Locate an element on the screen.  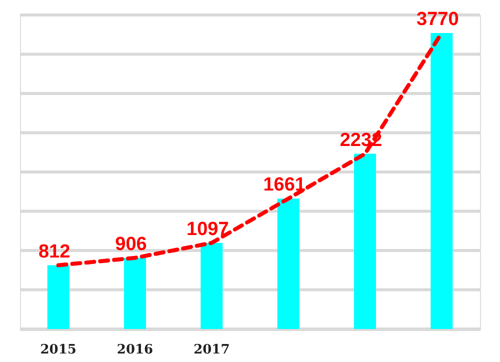
data-label: 906 is located at coordinates (131, 244).